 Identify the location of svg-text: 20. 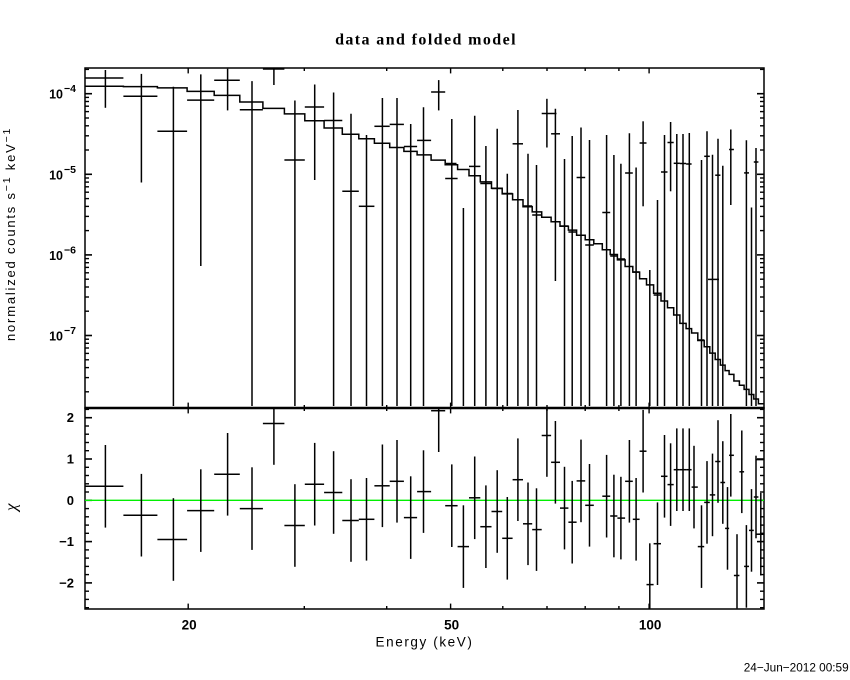
(189, 624).